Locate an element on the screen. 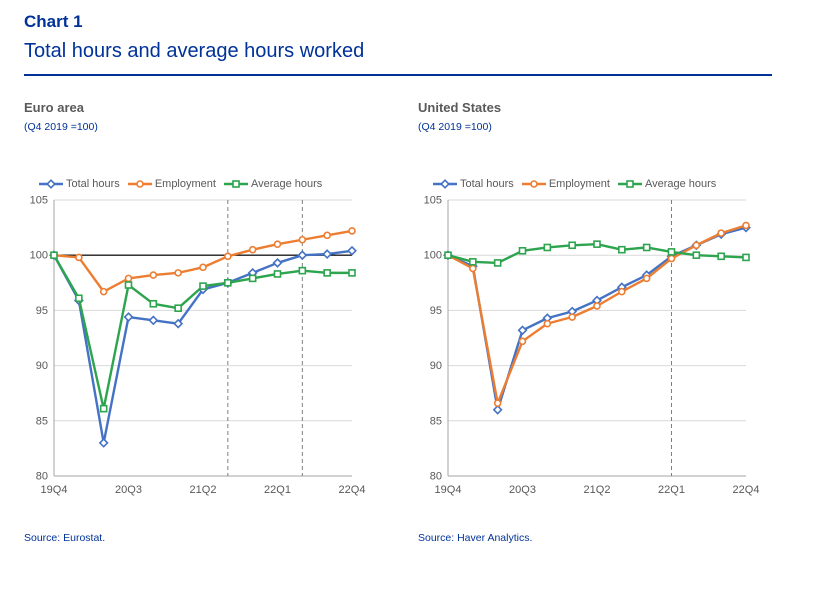  series-line-employment is located at coordinates (597, 313).